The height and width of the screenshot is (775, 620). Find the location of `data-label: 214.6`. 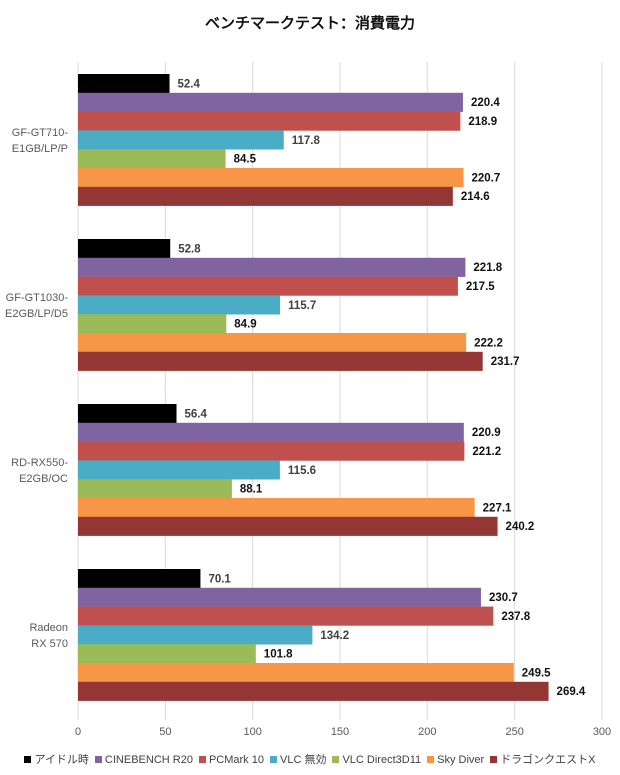

data-label: 214.6 is located at coordinates (475, 197).